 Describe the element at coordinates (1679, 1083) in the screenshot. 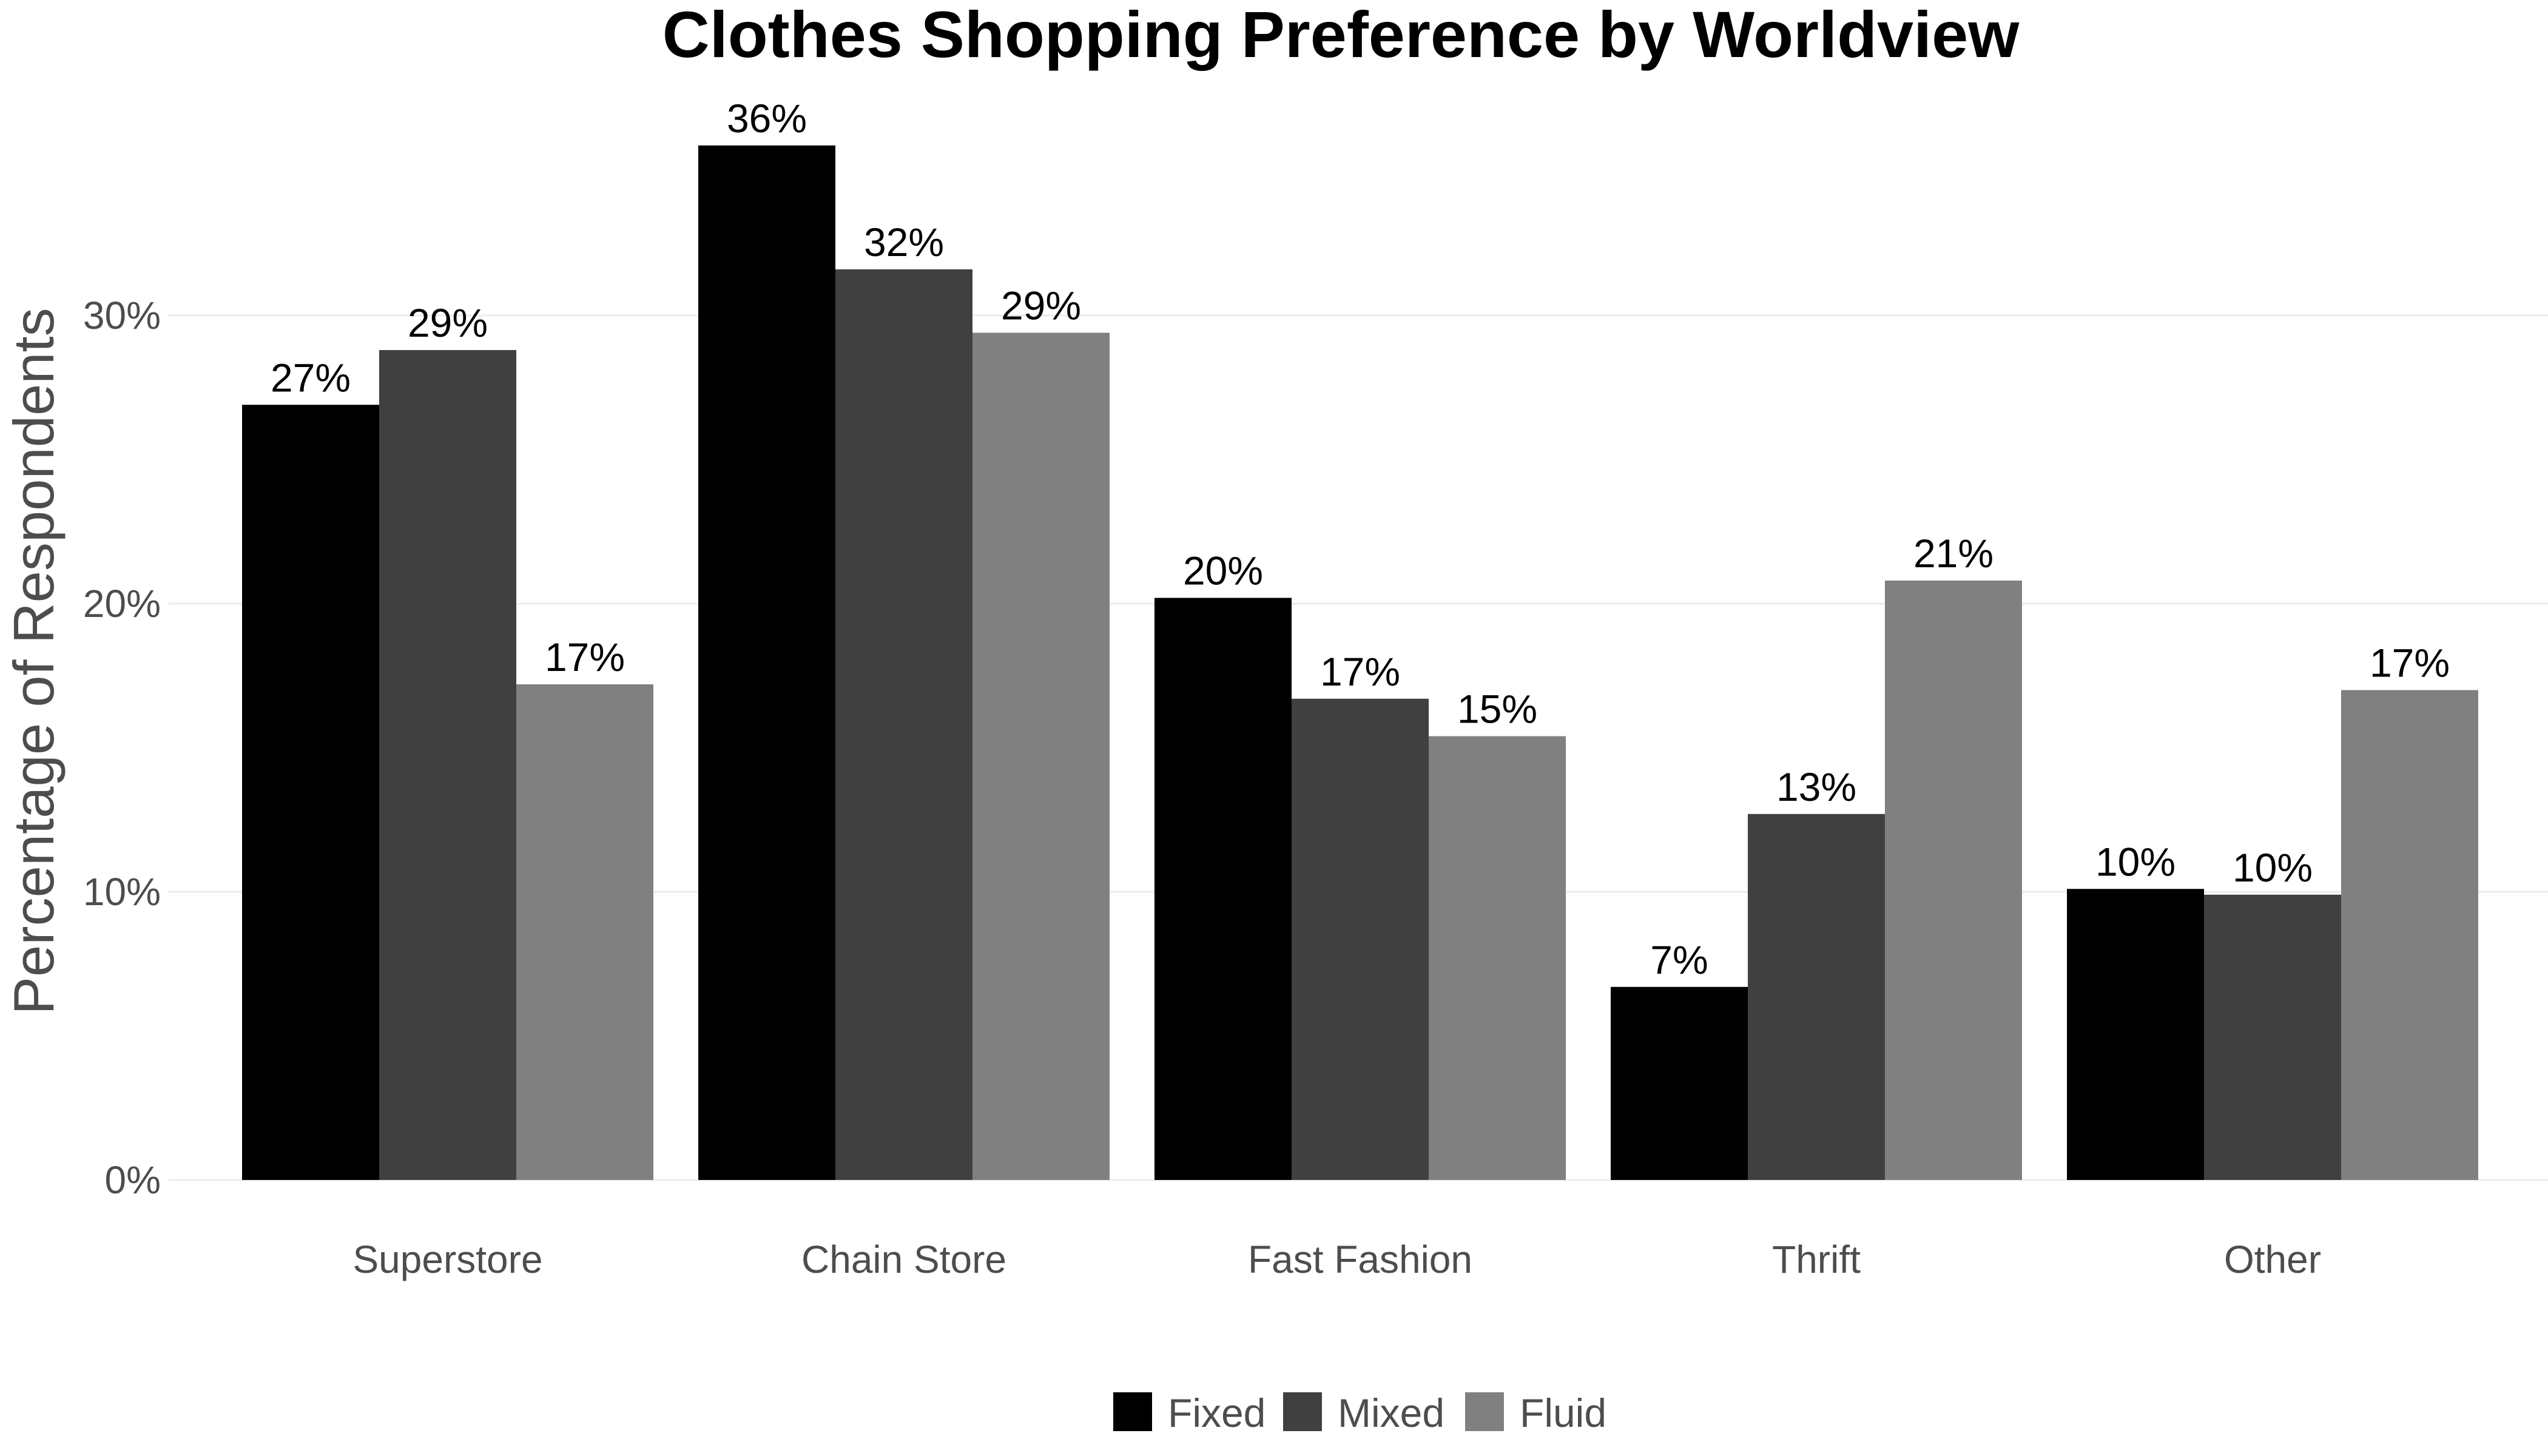

I see `bar-fixed-thrift` at that location.